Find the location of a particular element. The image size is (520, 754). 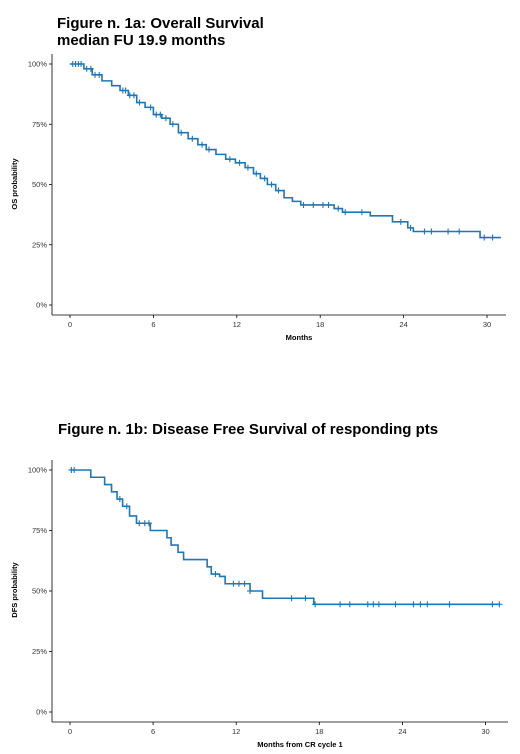

chart-1a-x-tick-label: 0 is located at coordinates (70, 324).